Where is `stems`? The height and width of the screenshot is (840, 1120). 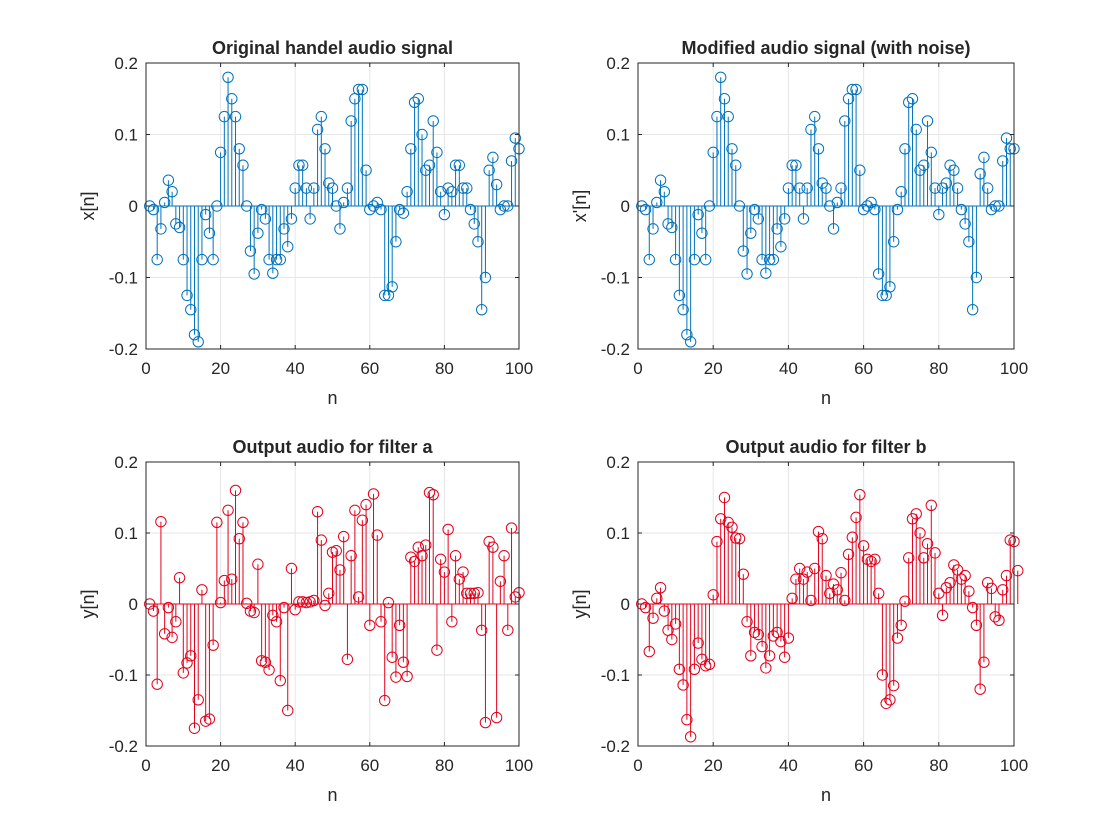 stems is located at coordinates (334, 609).